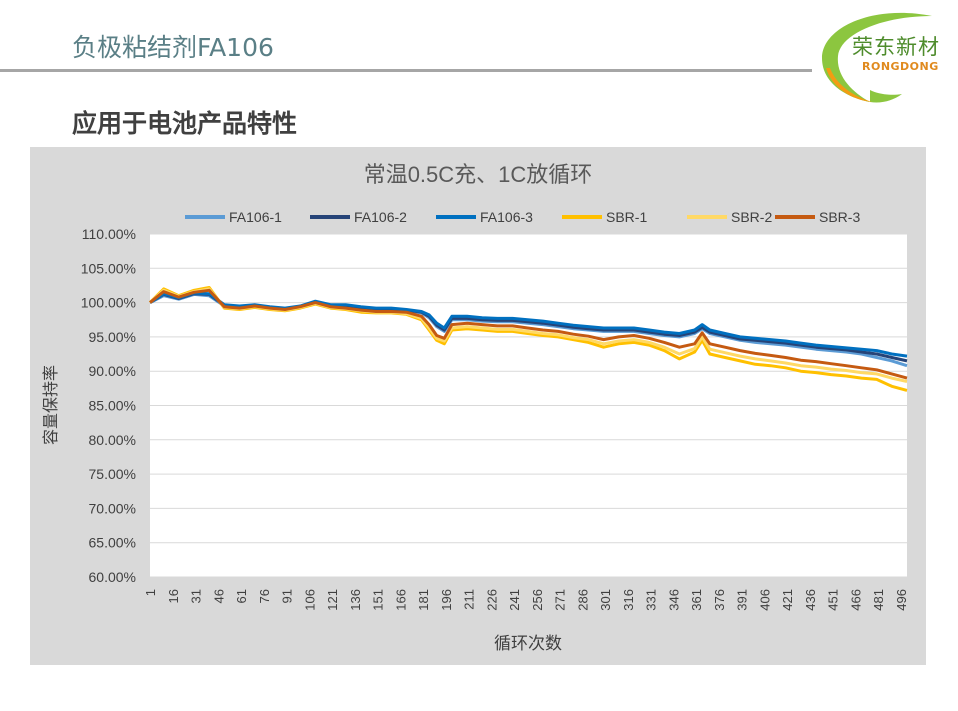  Describe the element at coordinates (514, 600) in the screenshot. I see `x-tick-label: 241` at that location.